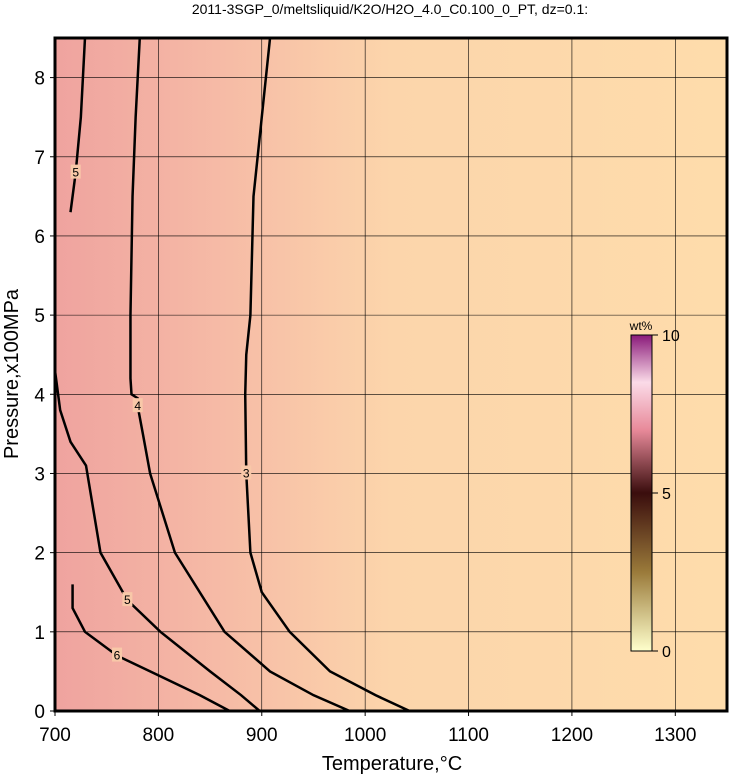 This screenshot has height=781, width=734. I want to click on y-tick-label: 3, so click(39, 474).